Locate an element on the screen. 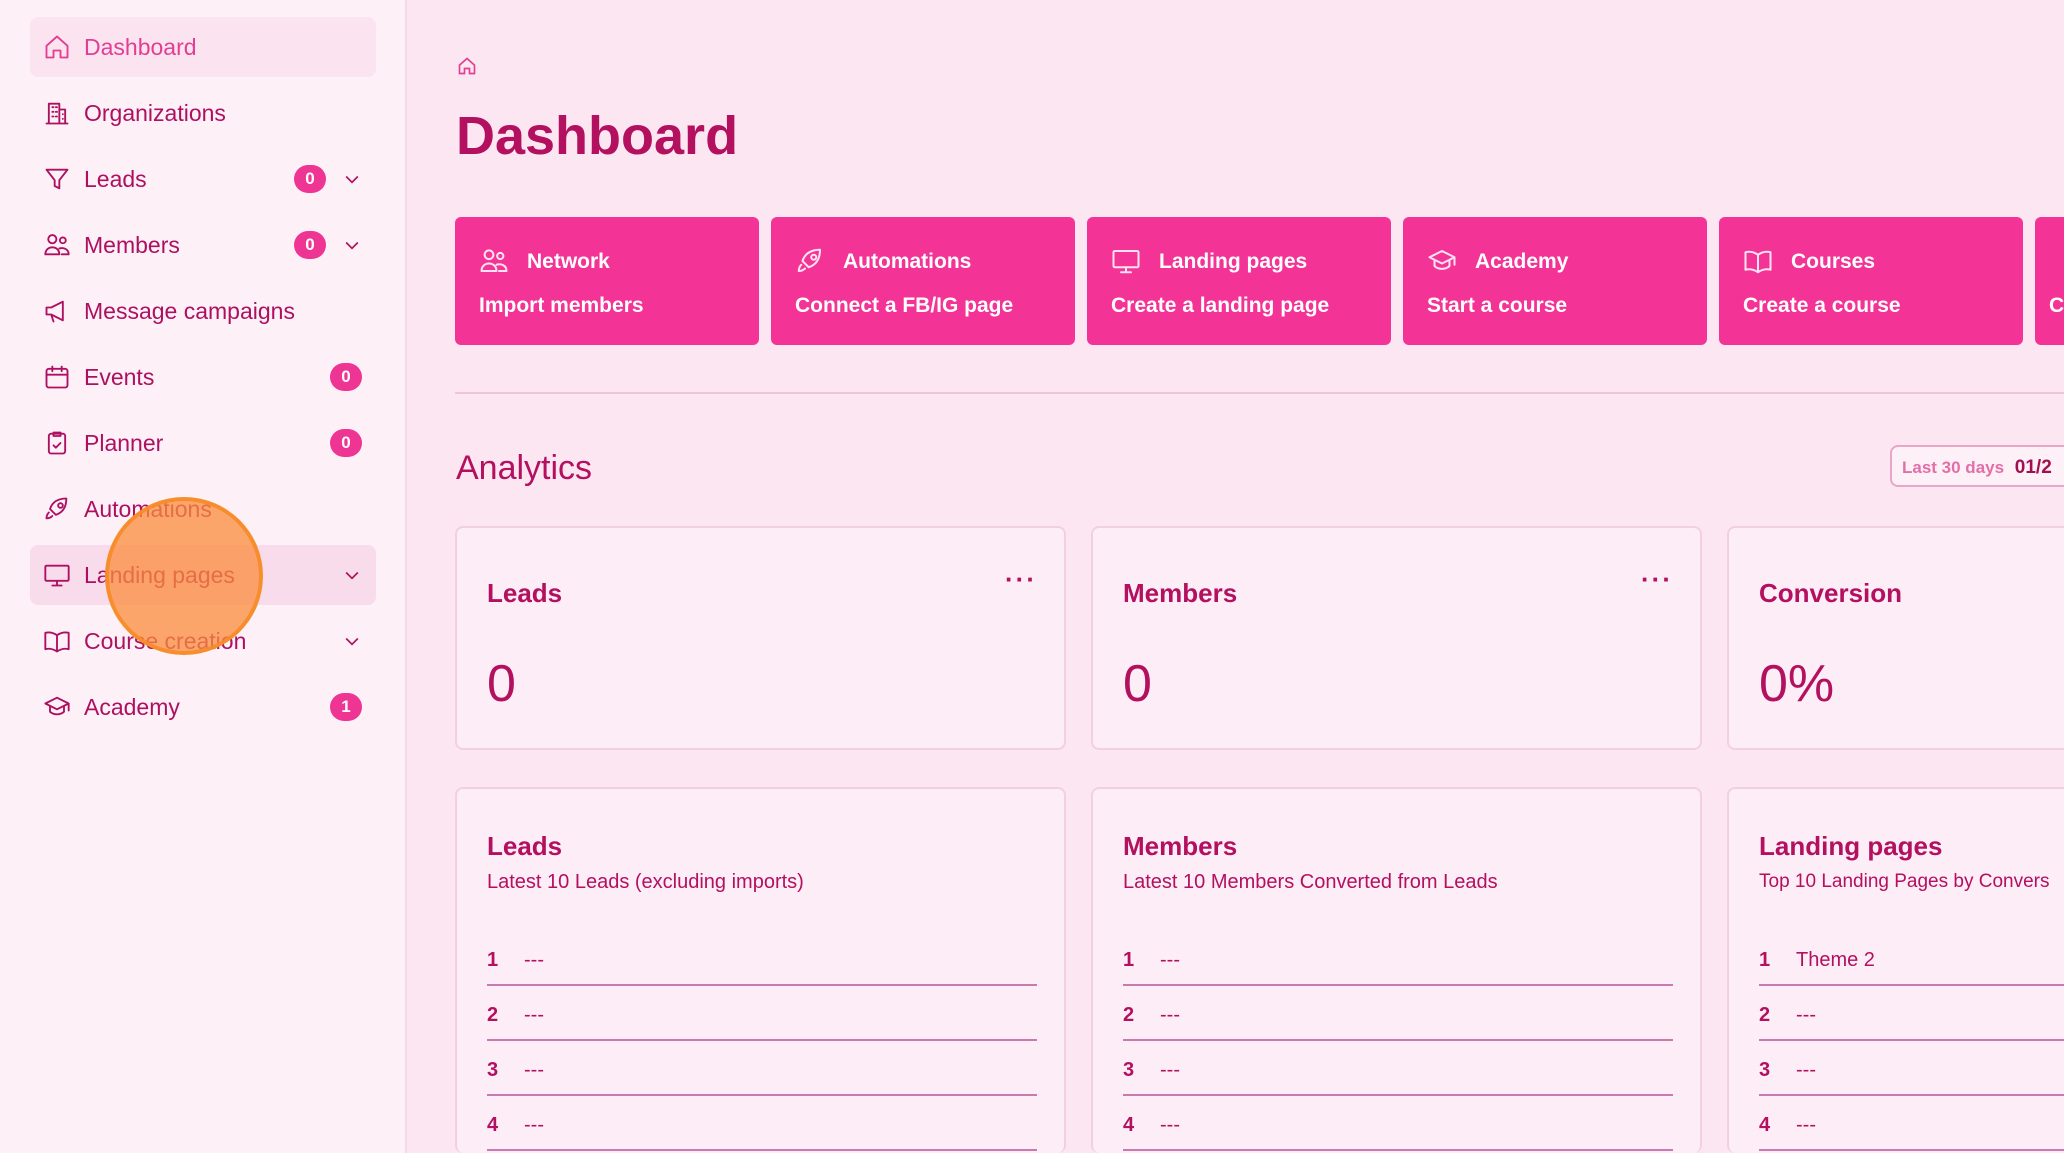 The width and height of the screenshot is (2064, 1153). funnel-icon is located at coordinates (57, 179).